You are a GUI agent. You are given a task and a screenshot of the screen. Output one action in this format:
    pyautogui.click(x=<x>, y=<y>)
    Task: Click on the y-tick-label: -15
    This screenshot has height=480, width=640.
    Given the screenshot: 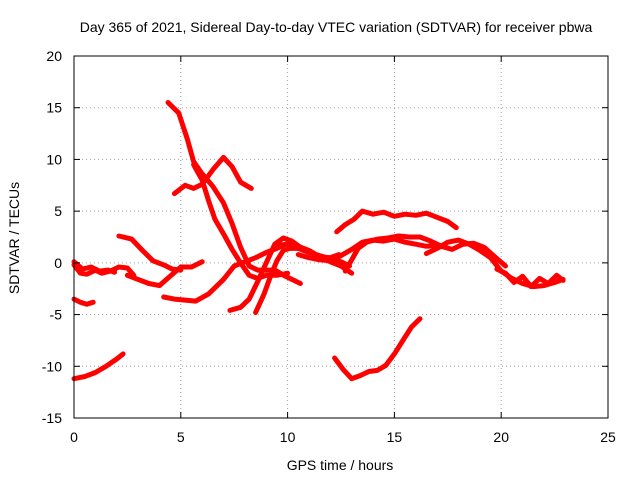 What is the action you would take?
    pyautogui.click(x=52, y=418)
    